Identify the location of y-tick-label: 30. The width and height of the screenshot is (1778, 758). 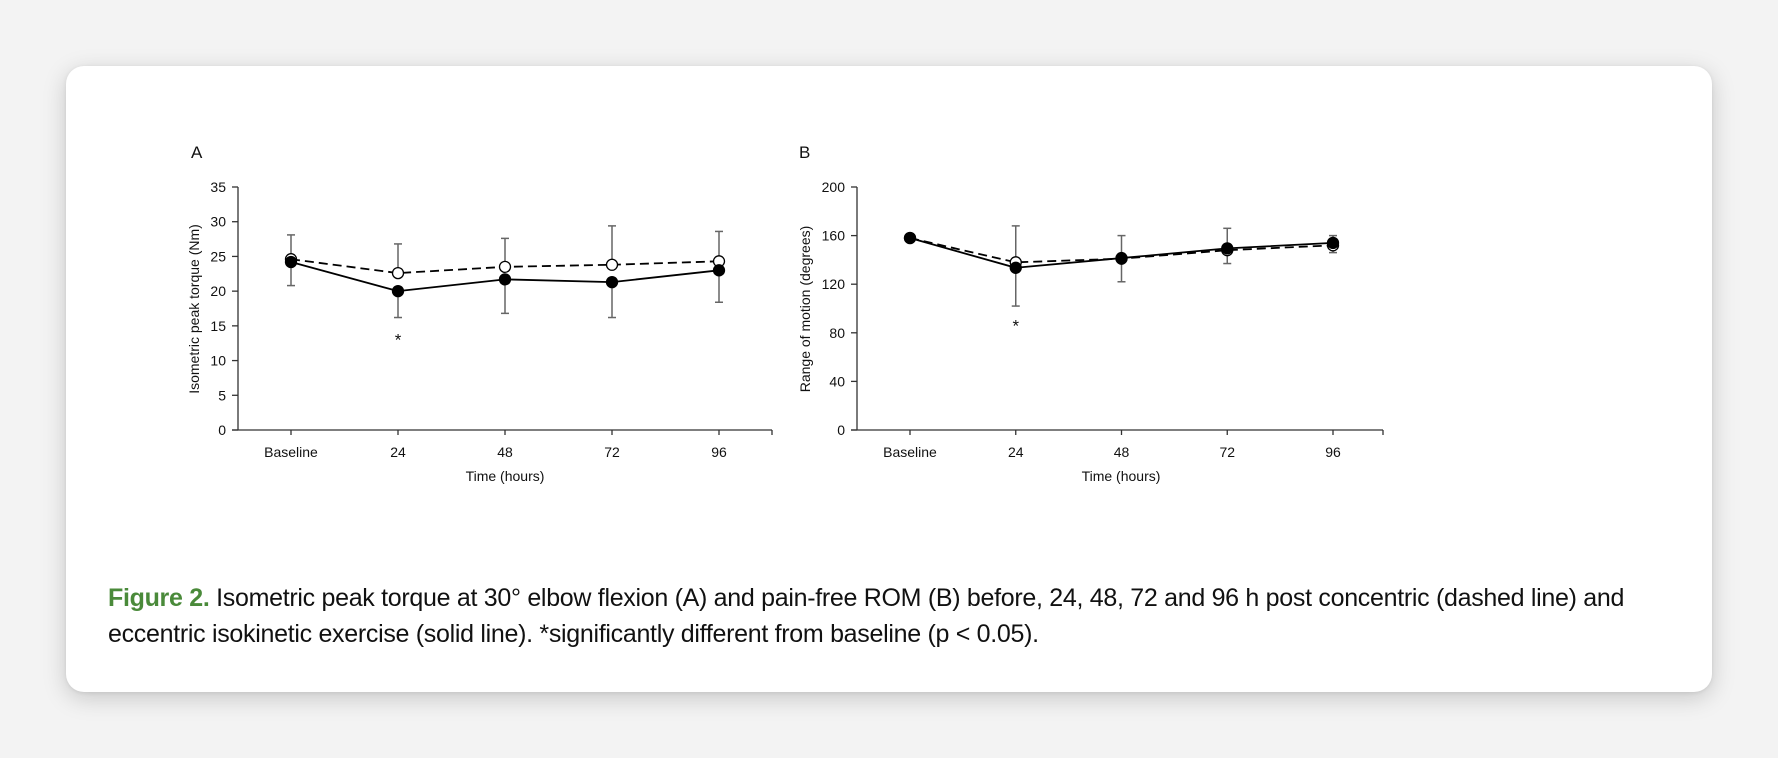
(218, 222).